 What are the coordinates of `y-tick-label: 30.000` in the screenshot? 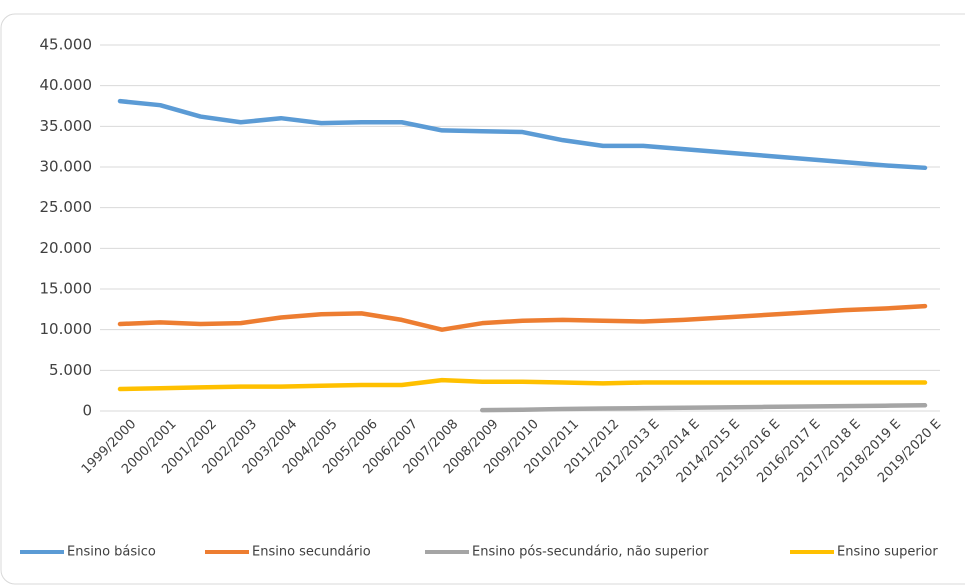 It's located at (66, 167).